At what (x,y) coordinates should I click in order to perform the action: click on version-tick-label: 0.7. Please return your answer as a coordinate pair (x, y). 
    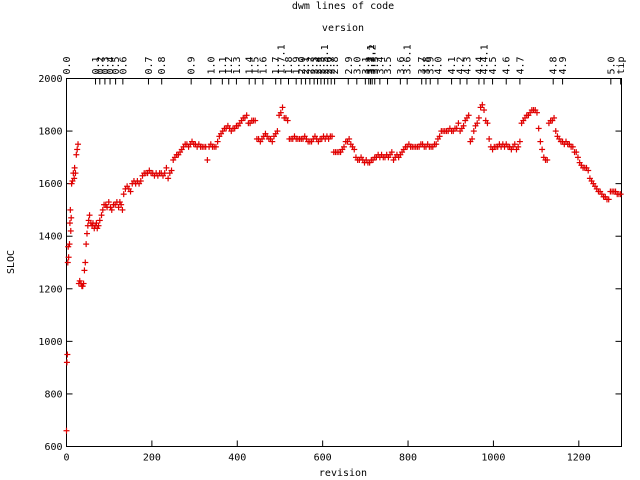
    Looking at the image, I should click on (149, 65).